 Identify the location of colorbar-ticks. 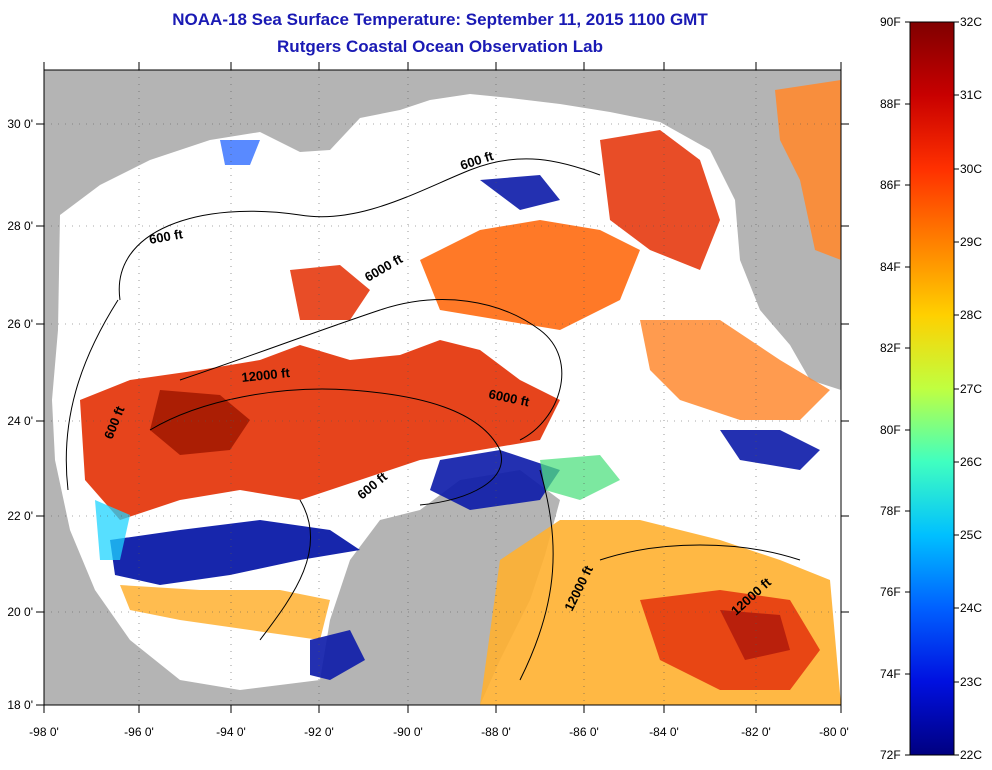
(932, 388).